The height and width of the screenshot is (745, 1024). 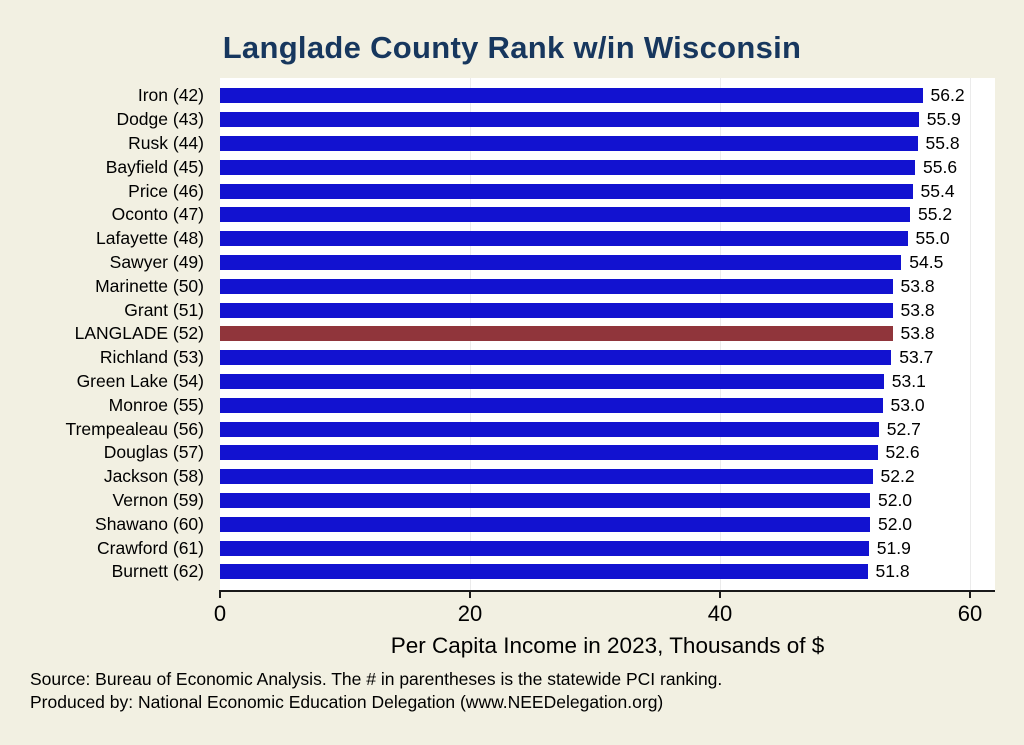 I want to click on gridline, so click(x=970, y=334).